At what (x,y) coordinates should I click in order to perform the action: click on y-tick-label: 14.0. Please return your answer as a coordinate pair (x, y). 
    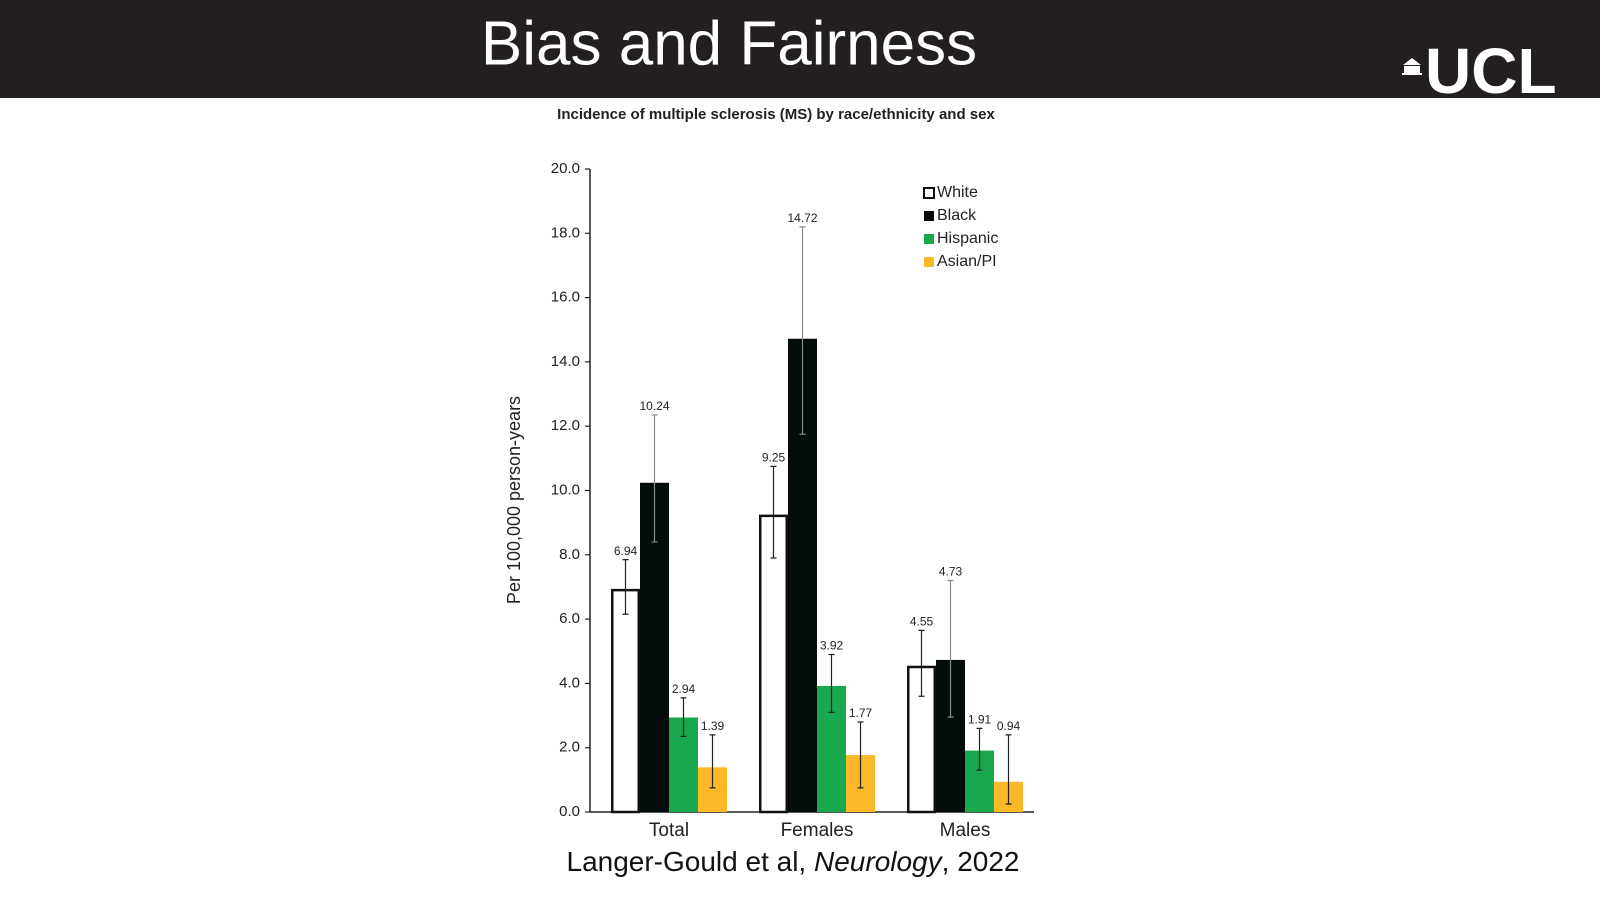
    Looking at the image, I should click on (565, 361).